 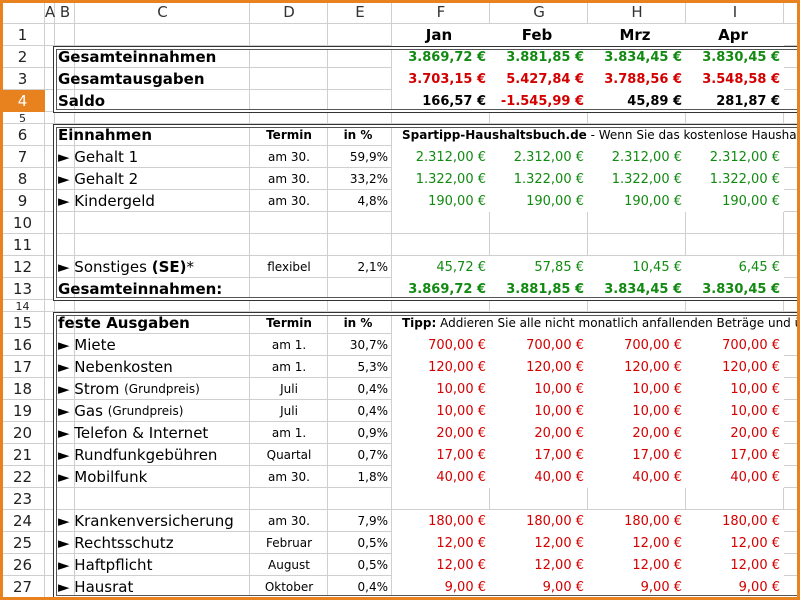 I want to click on row-number: 6, so click(x=22, y=135).